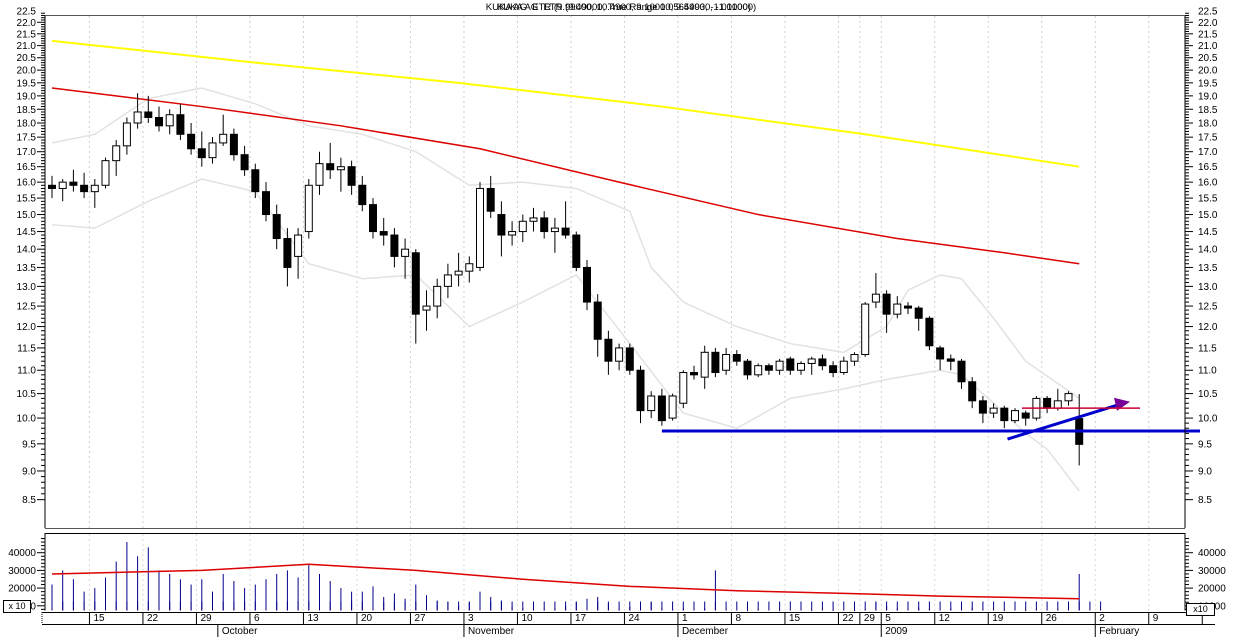  What do you see at coordinates (1208, 167) in the screenshot?
I see `svg-text: 16.5` at bounding box center [1208, 167].